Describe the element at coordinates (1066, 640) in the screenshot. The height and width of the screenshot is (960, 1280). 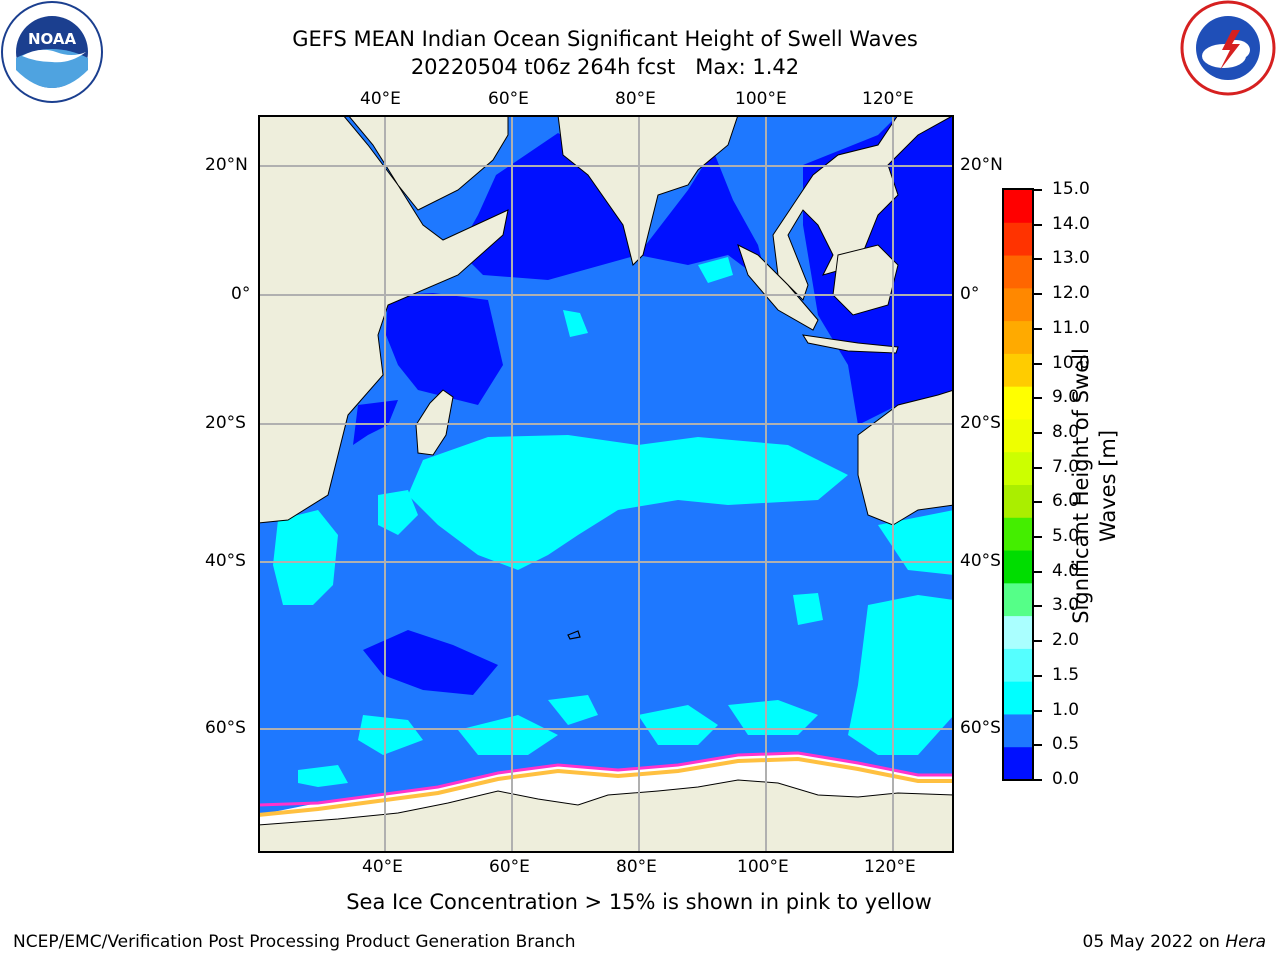
I see `colorbar-tick-label: 2.0` at that location.